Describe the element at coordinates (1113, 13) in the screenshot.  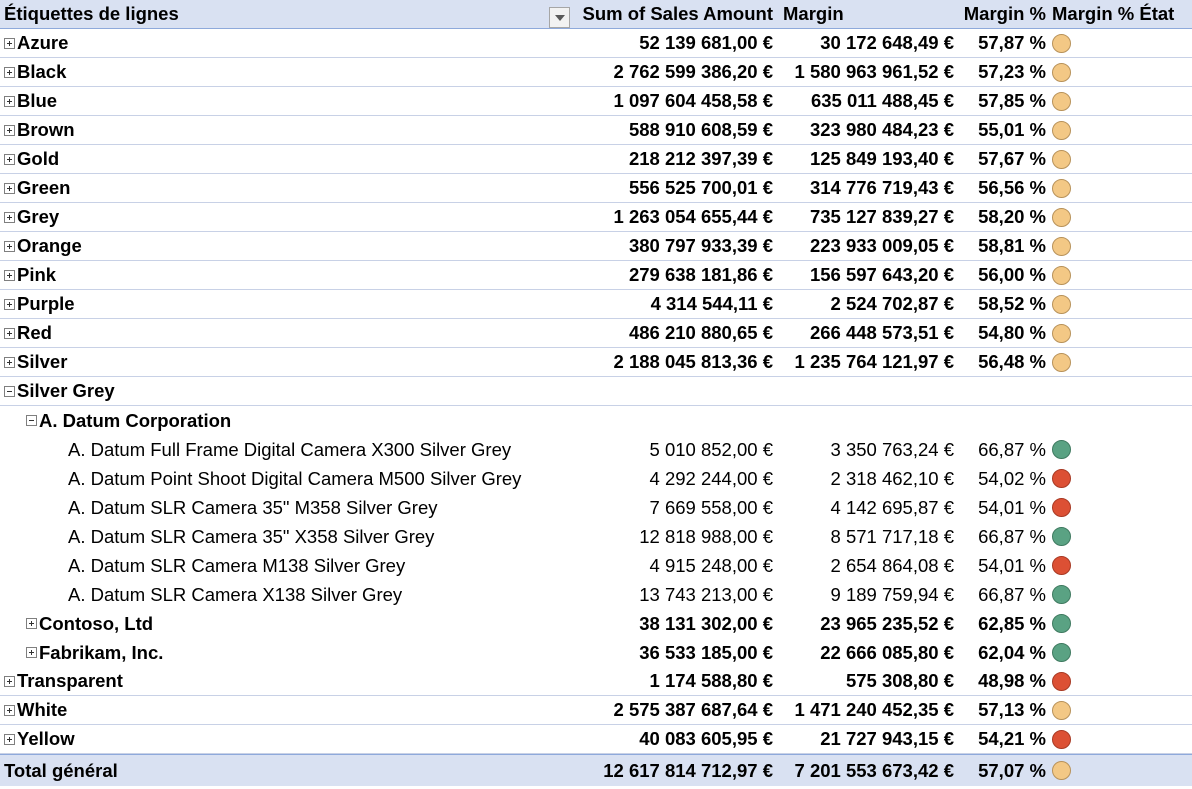
I see `margin-state-header: Margin % État` at that location.